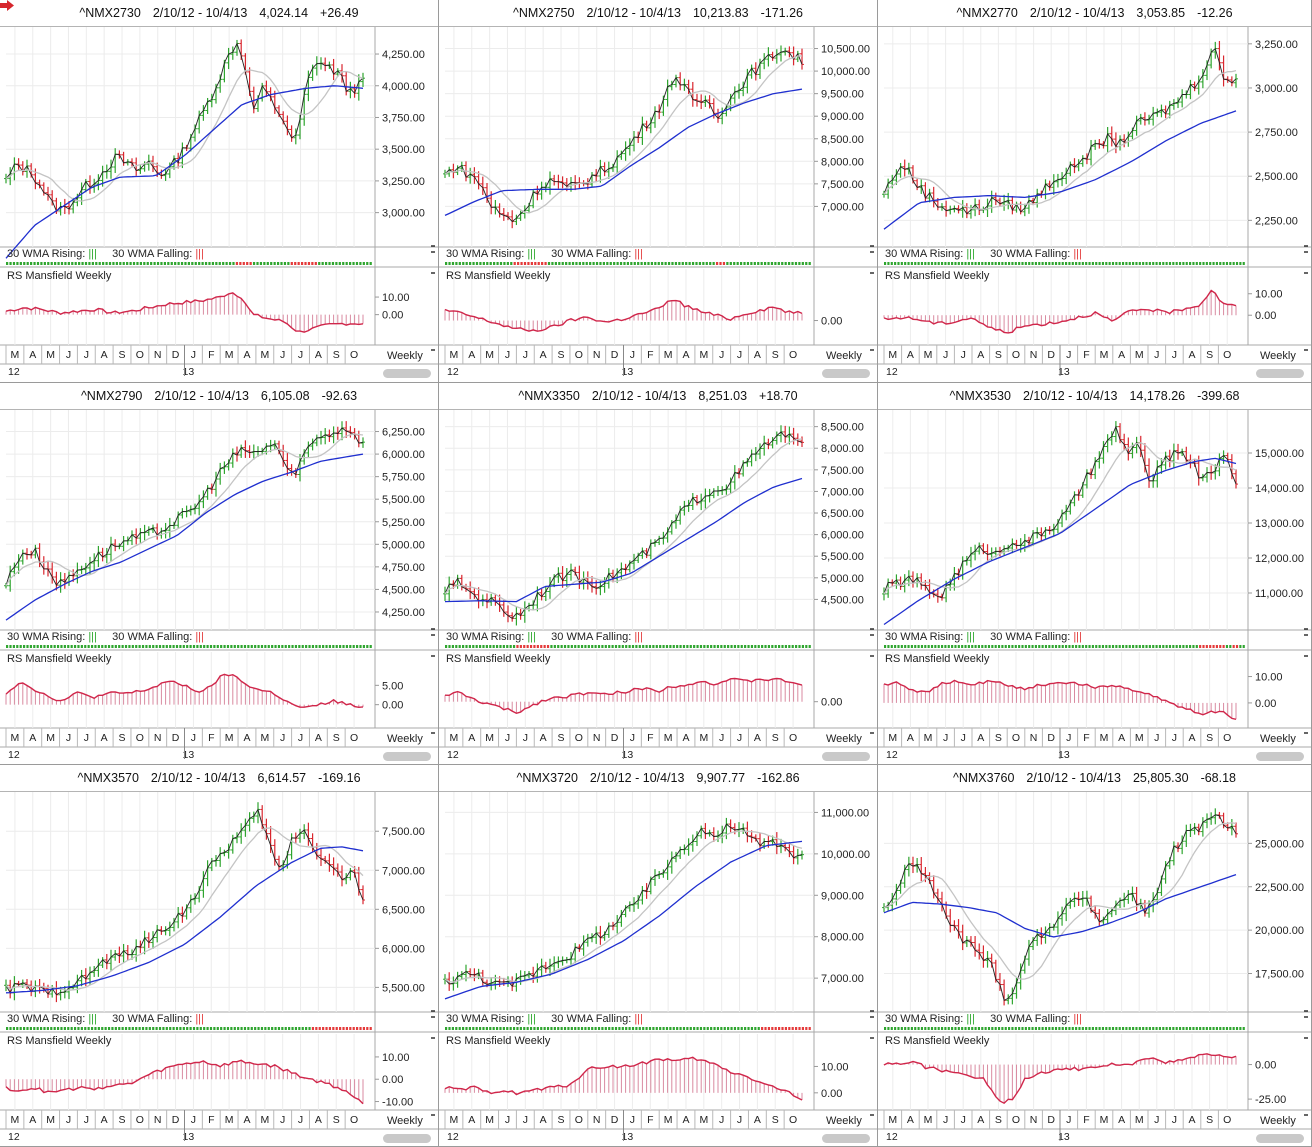 This screenshot has width=1312, height=1147. Describe the element at coordinates (970, 1019) in the screenshot. I see `wma-rising-glyph: |||` at that location.